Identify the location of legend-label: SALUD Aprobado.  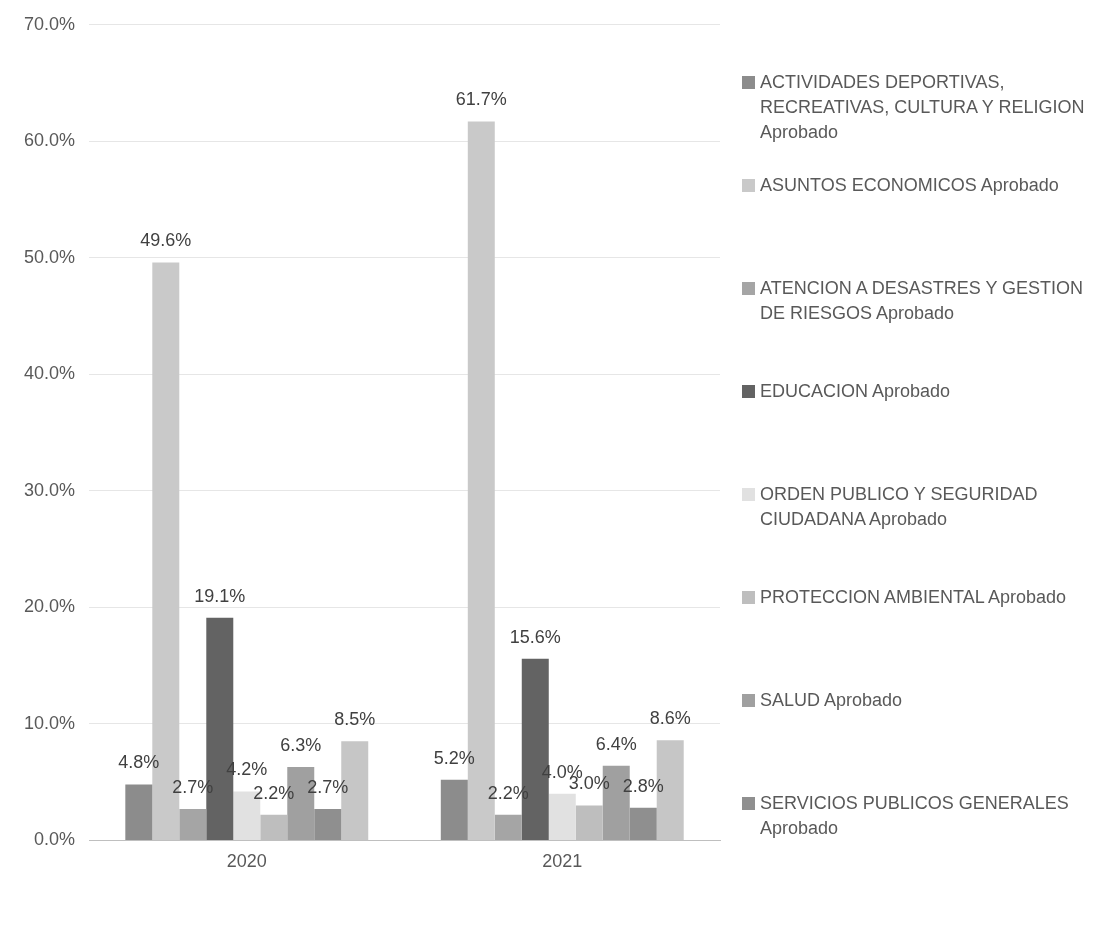
(831, 700).